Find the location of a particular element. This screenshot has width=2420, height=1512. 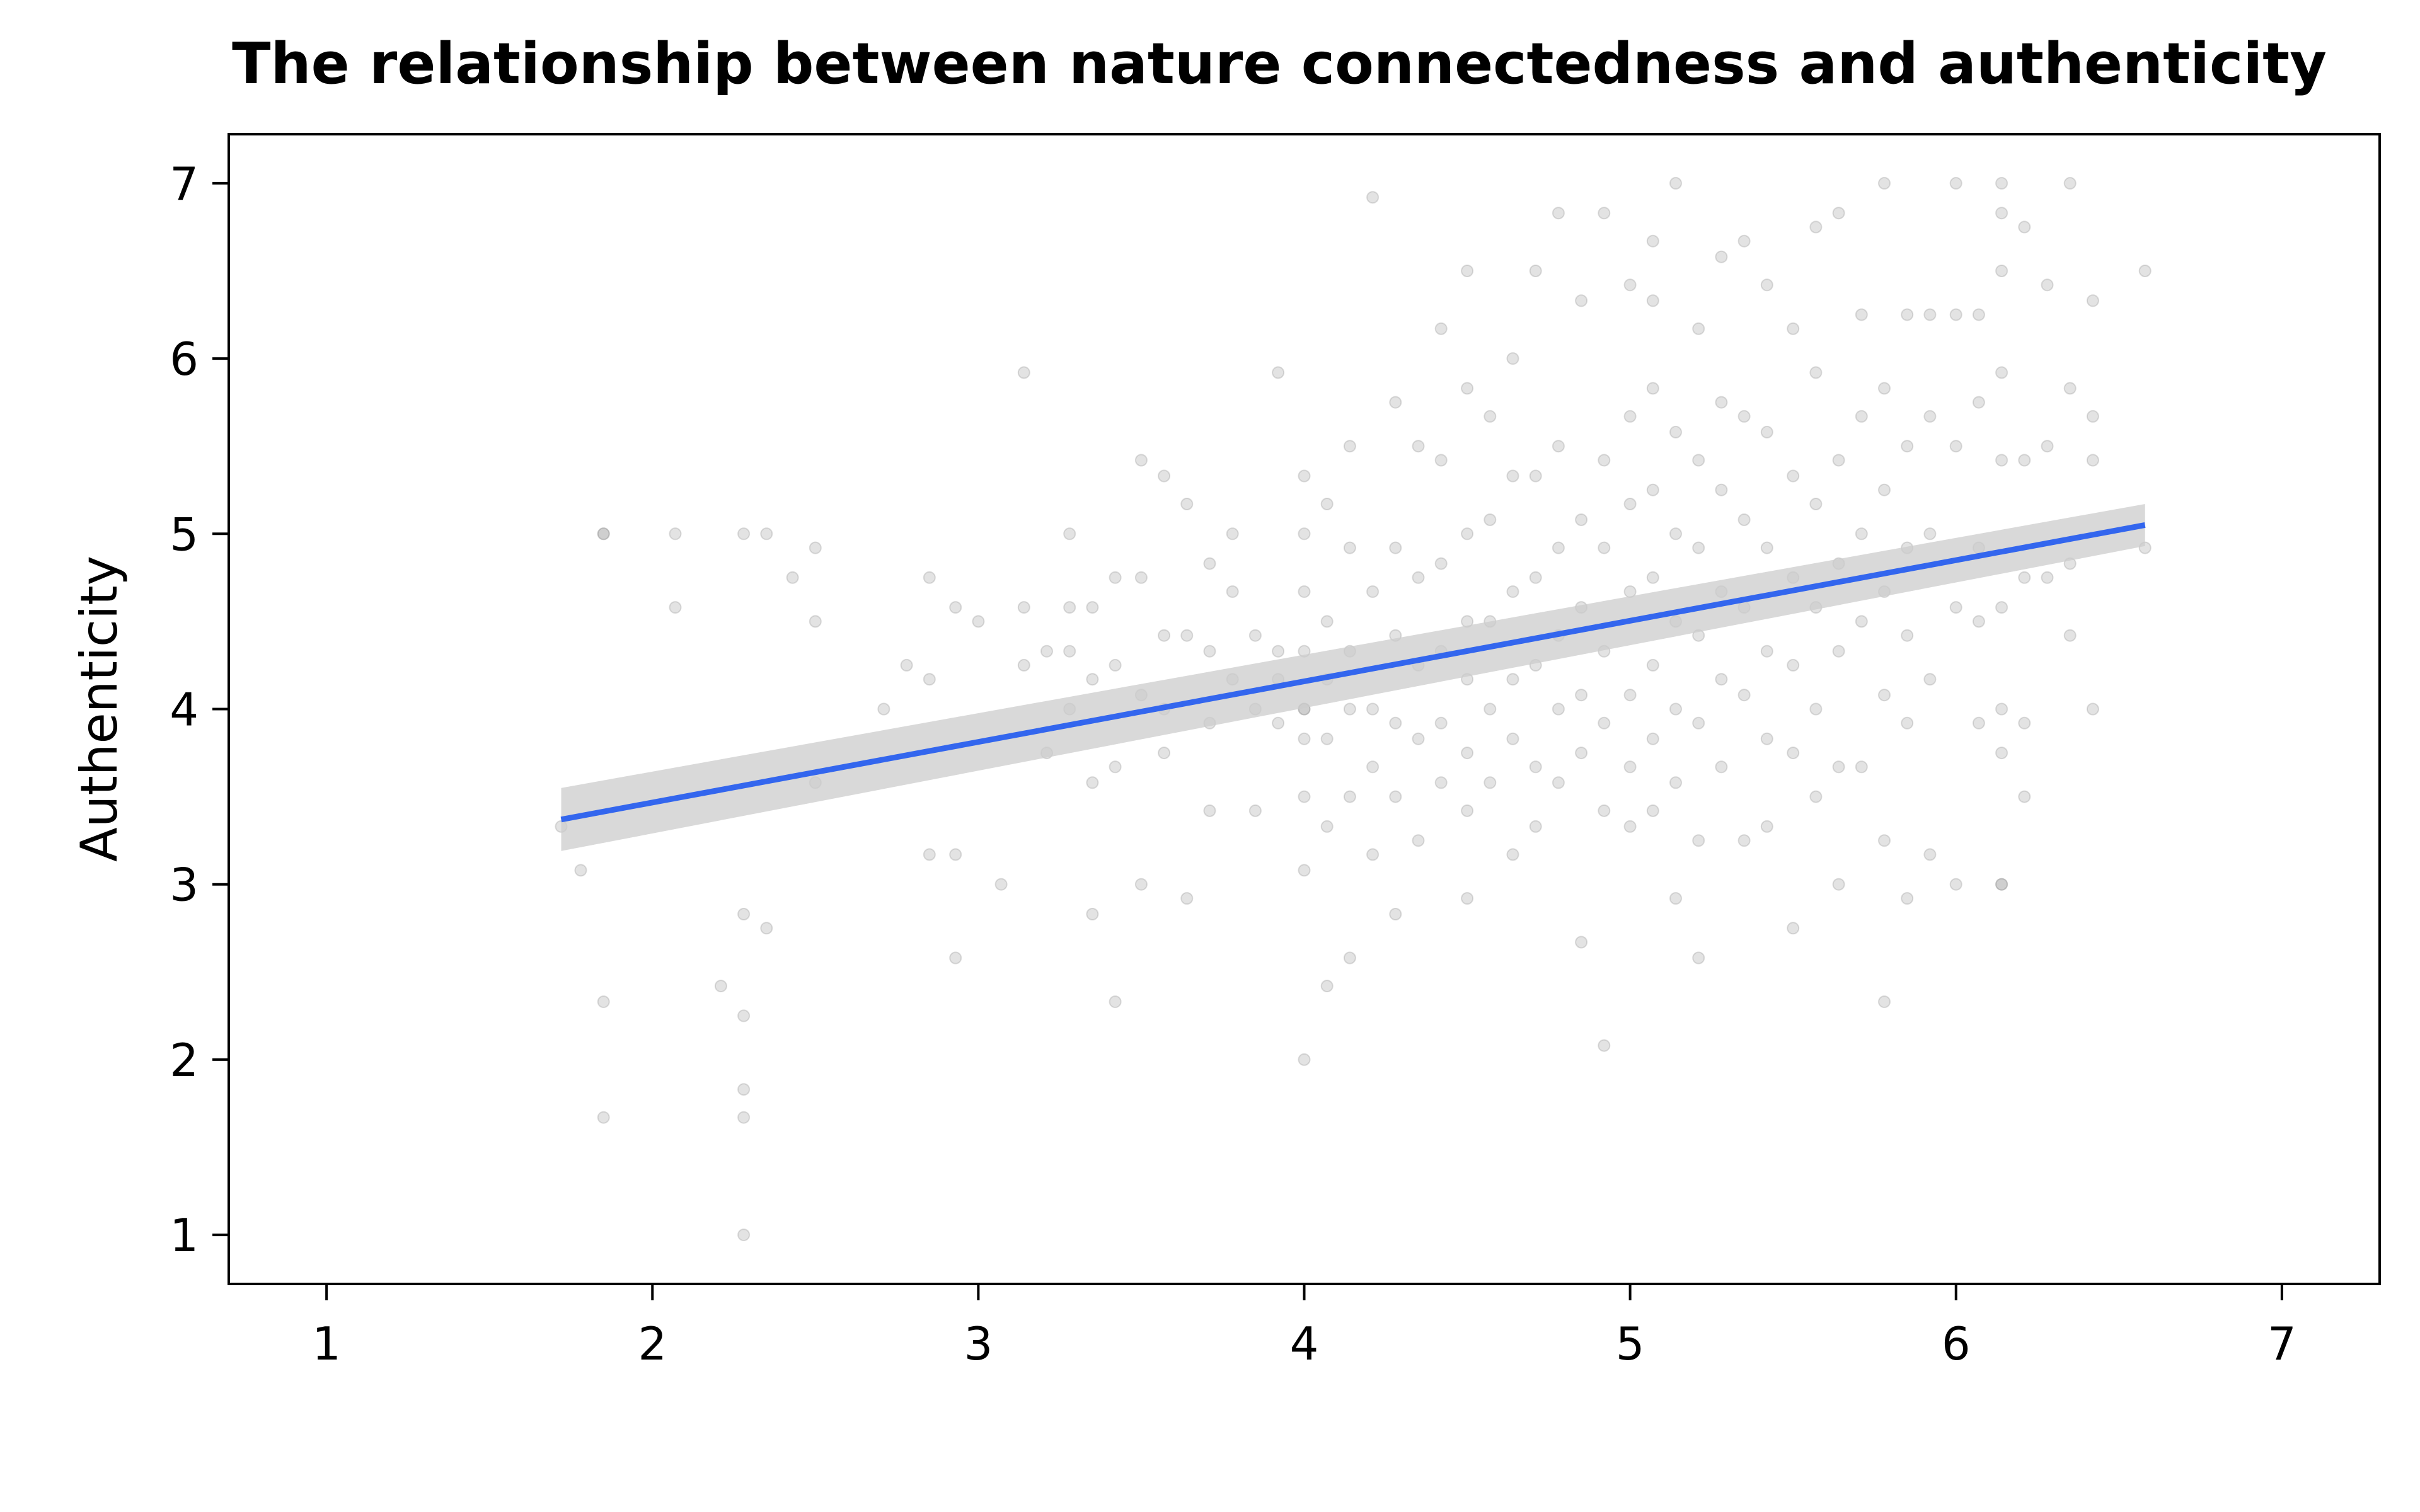

y-tick-label: 3 is located at coordinates (185, 885).